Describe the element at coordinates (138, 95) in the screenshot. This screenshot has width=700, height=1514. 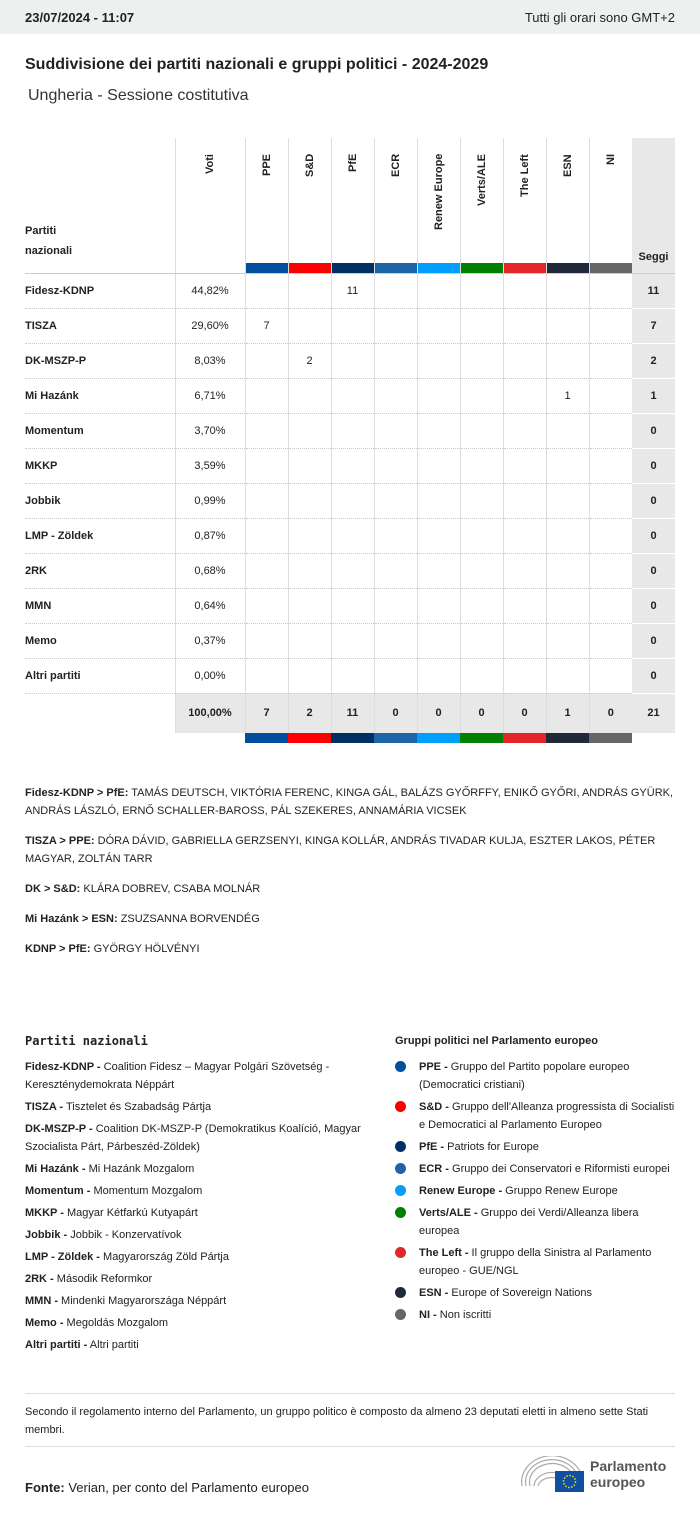
I see `page-subtitle: Ungheria - Sessione costitutiva` at that location.